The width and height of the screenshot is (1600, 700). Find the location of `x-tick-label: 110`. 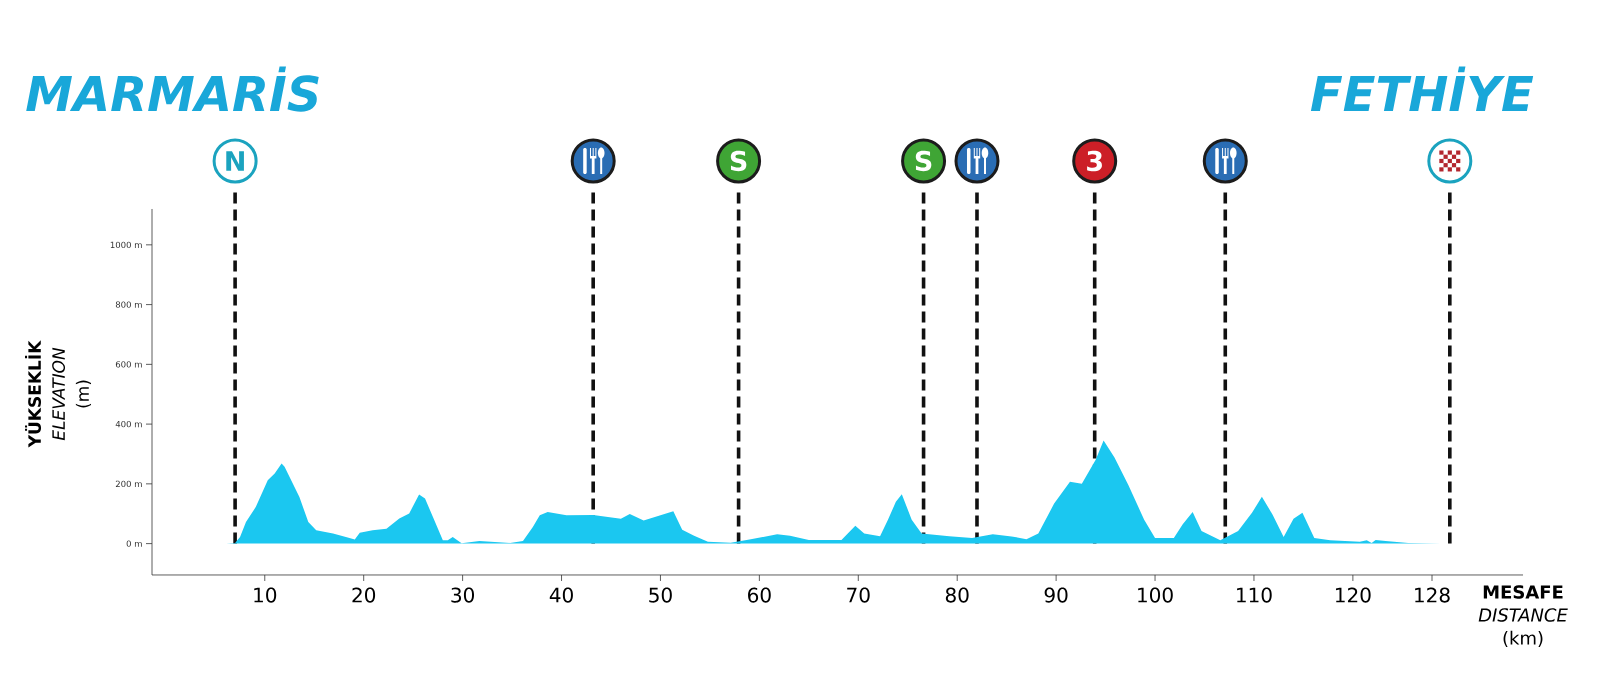

x-tick-label: 110 is located at coordinates (1254, 595).